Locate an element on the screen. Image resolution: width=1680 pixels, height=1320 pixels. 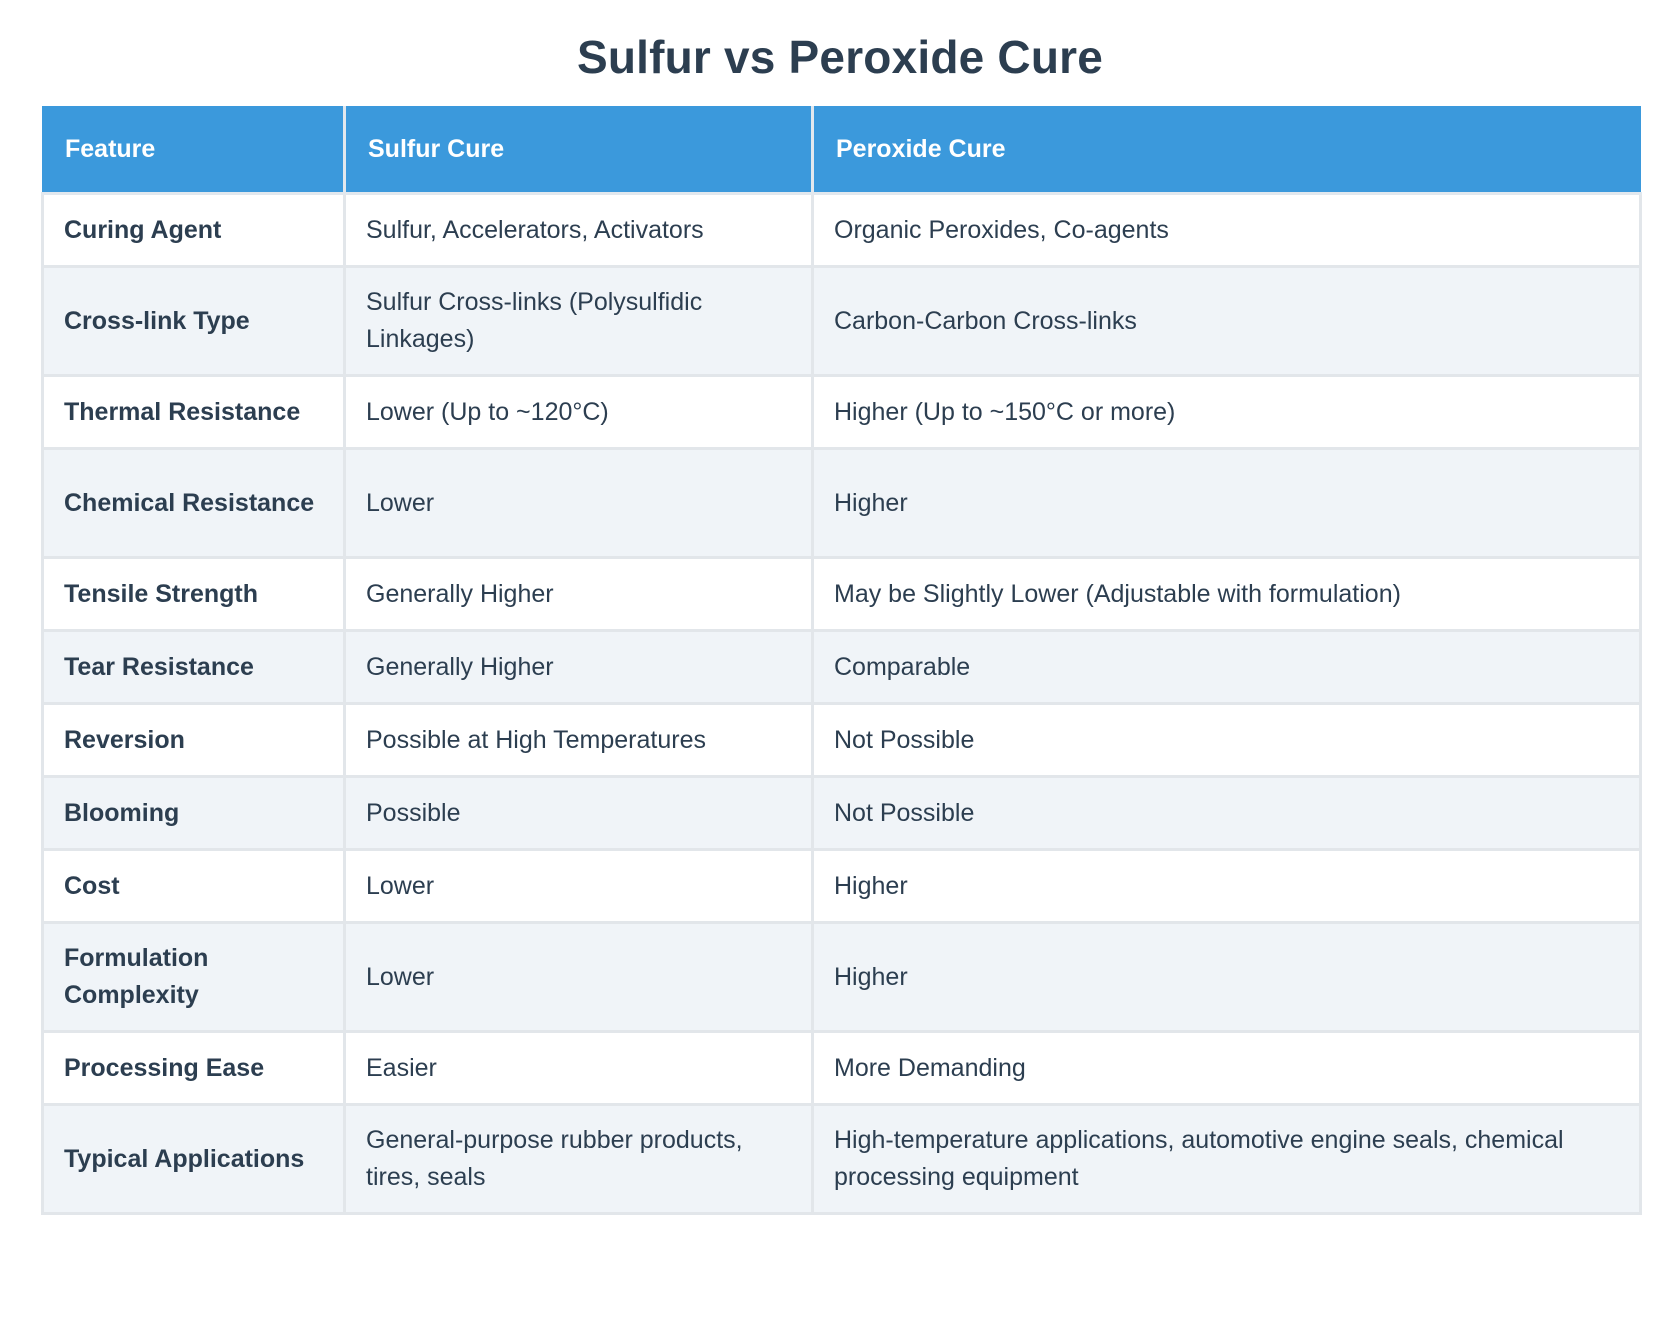
table-row: Chemical Resistance Lower Higher is located at coordinates (841, 503).